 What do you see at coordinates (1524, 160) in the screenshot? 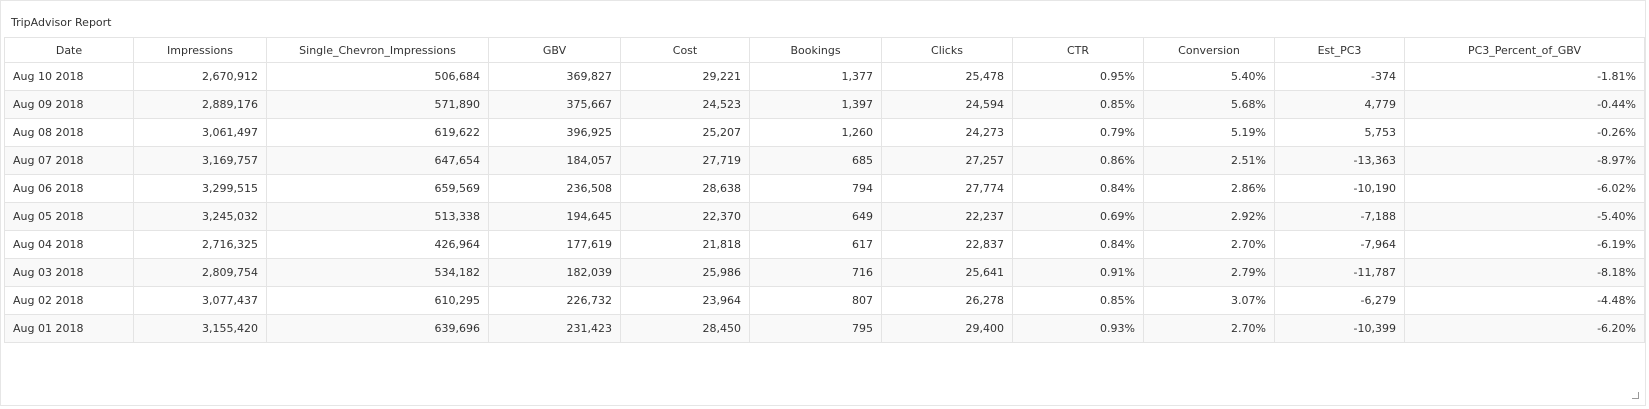
I see `cell-pc3-percent-of-gbv: -8.97%` at bounding box center [1524, 160].